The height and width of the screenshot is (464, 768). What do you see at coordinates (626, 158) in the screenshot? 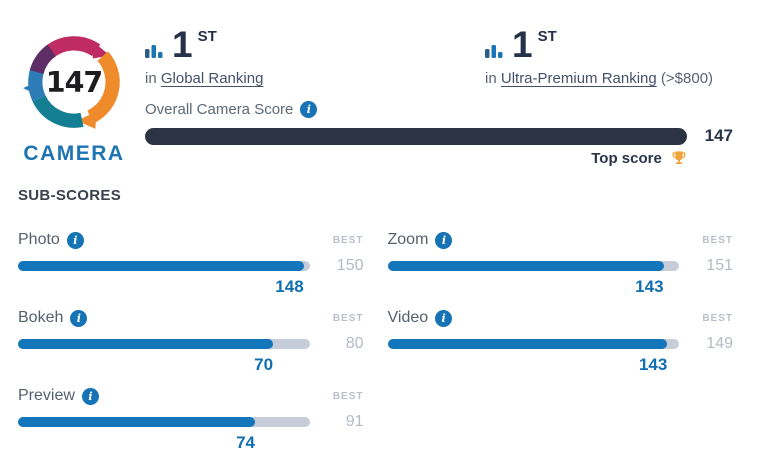
I see `top-score-label: Top score` at bounding box center [626, 158].